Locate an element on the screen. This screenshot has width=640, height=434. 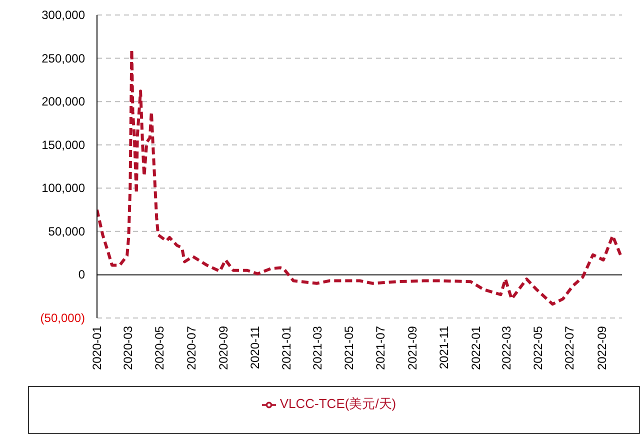
x-tick-label: 2021-09 is located at coordinates (413, 348).